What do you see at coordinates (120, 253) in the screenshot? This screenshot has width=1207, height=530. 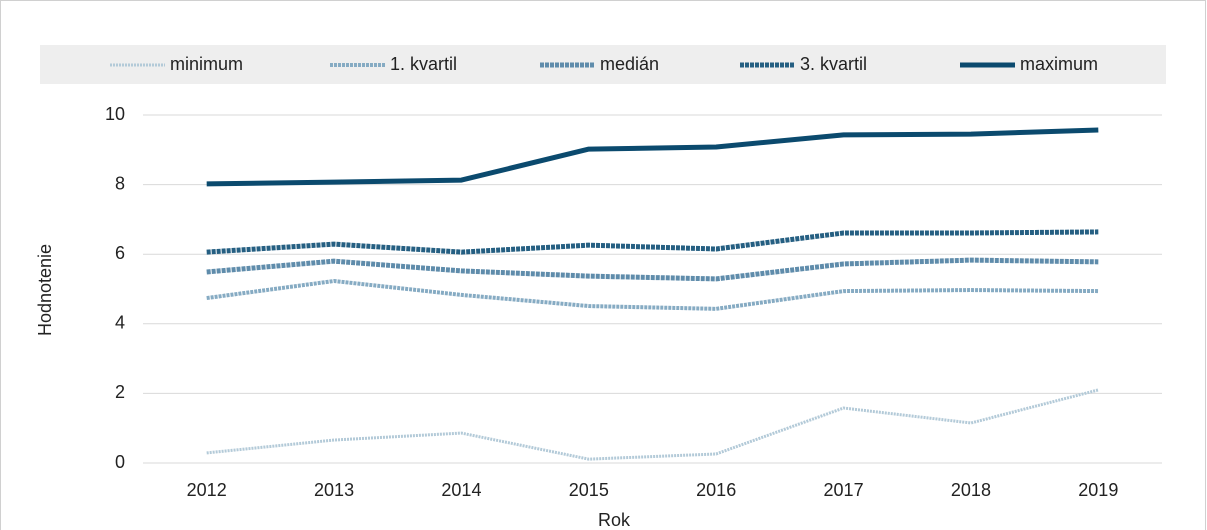 I see `y-tick-label: 6` at bounding box center [120, 253].